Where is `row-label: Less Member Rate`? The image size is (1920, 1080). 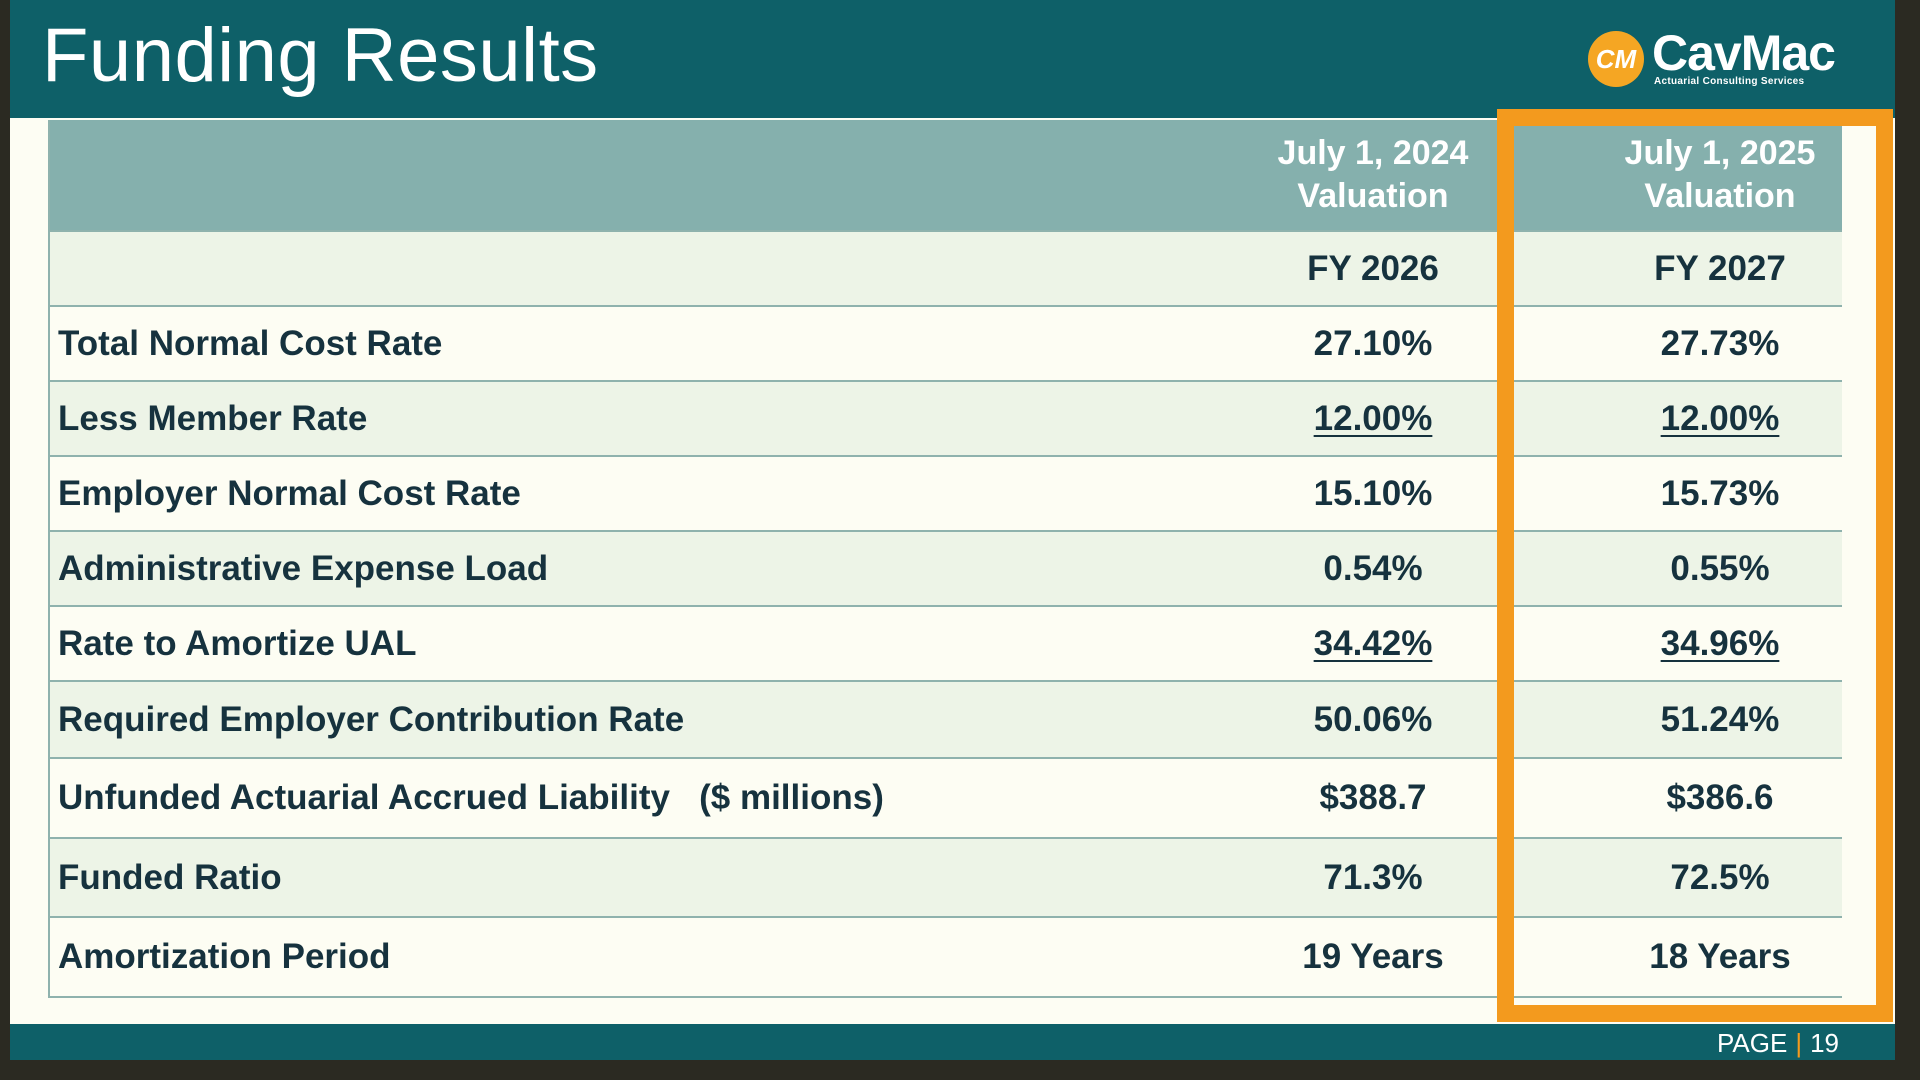
row-label: Less Member Rate is located at coordinates (213, 418).